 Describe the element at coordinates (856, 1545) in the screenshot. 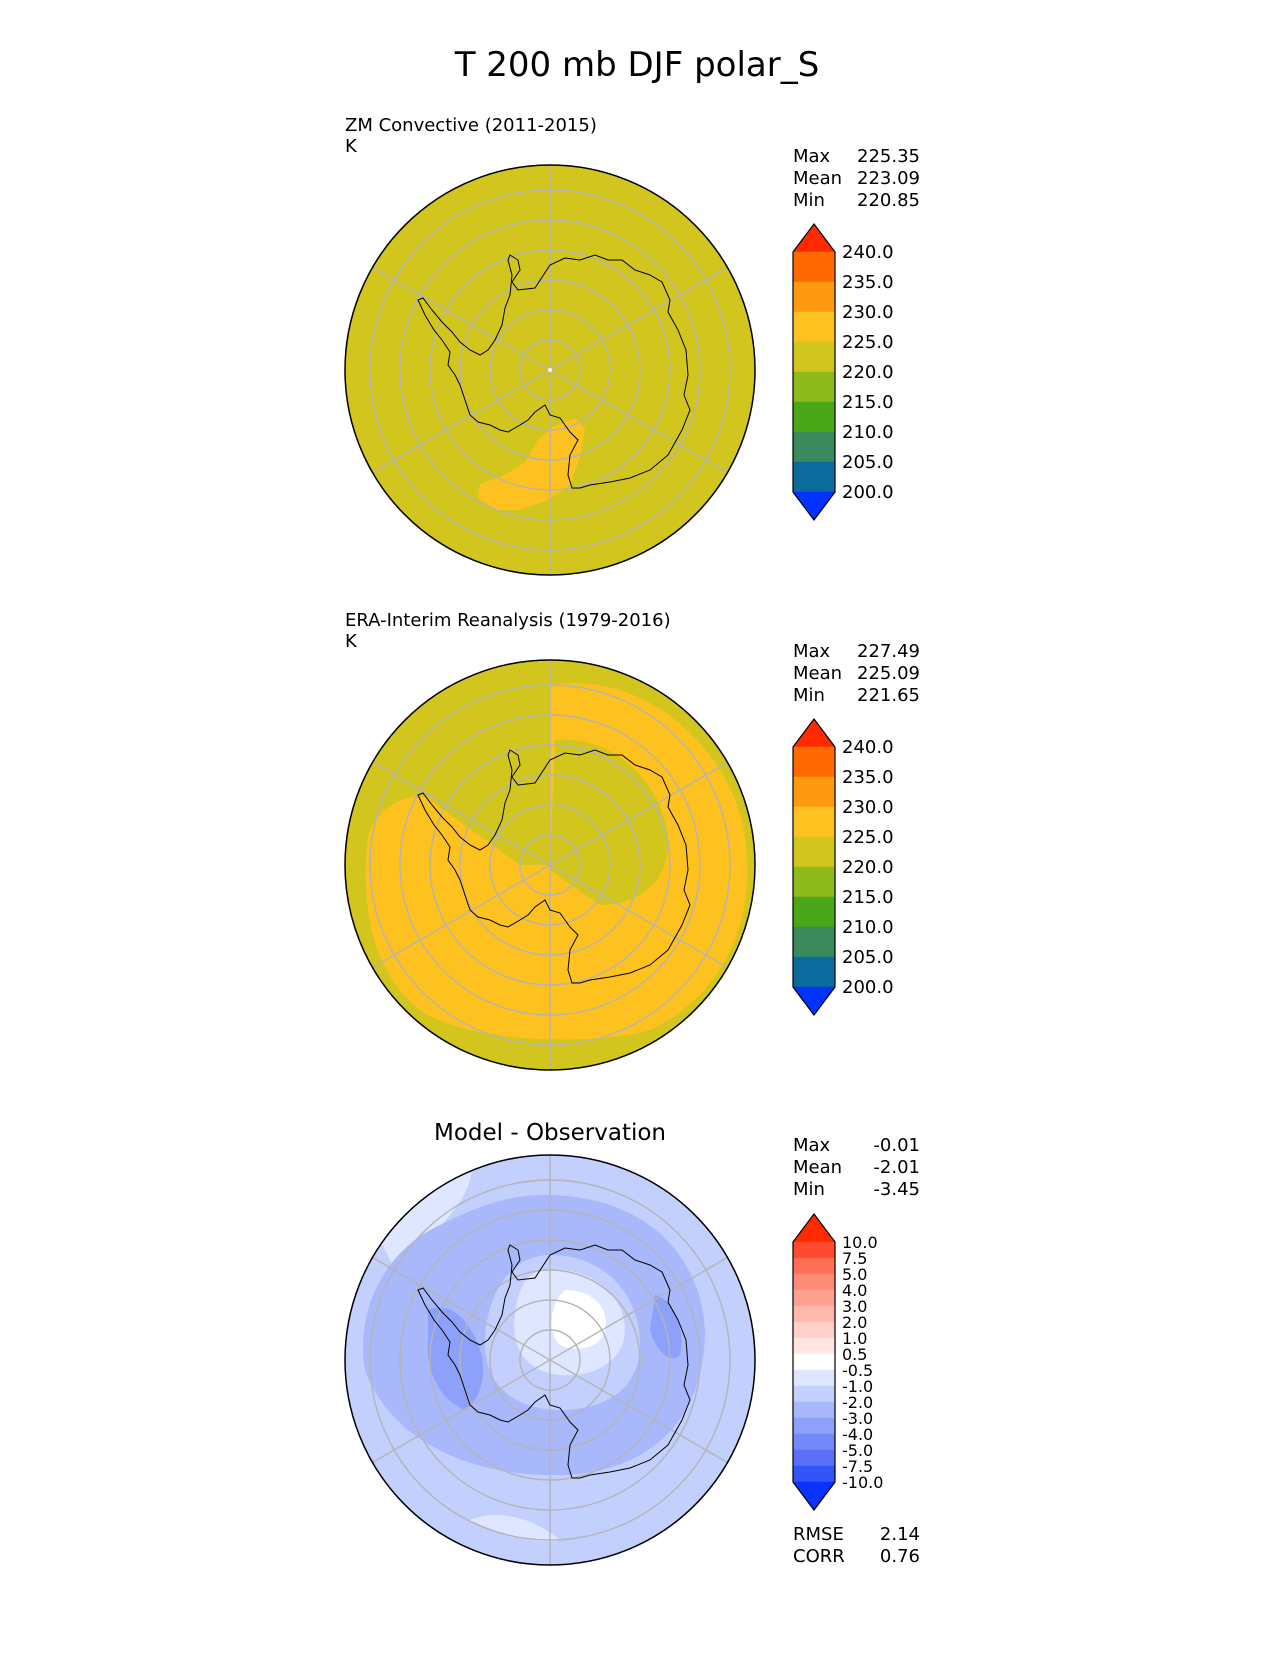

I see `metrics-block: RMSE 2.14 CORR 0.76` at that location.